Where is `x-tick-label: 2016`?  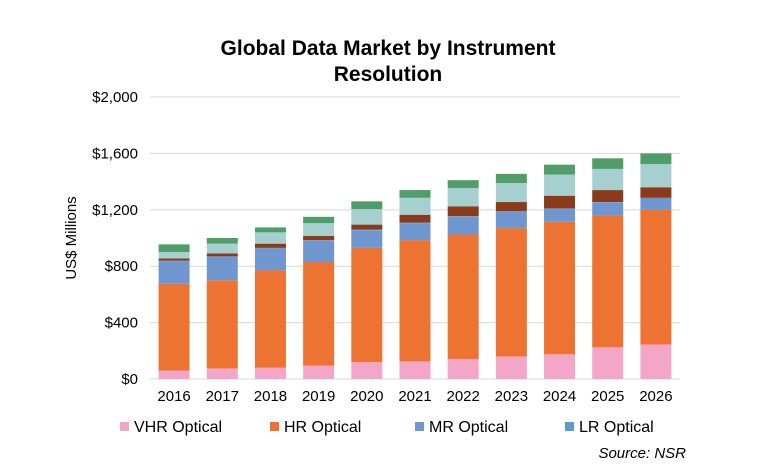 x-tick-label: 2016 is located at coordinates (173, 396).